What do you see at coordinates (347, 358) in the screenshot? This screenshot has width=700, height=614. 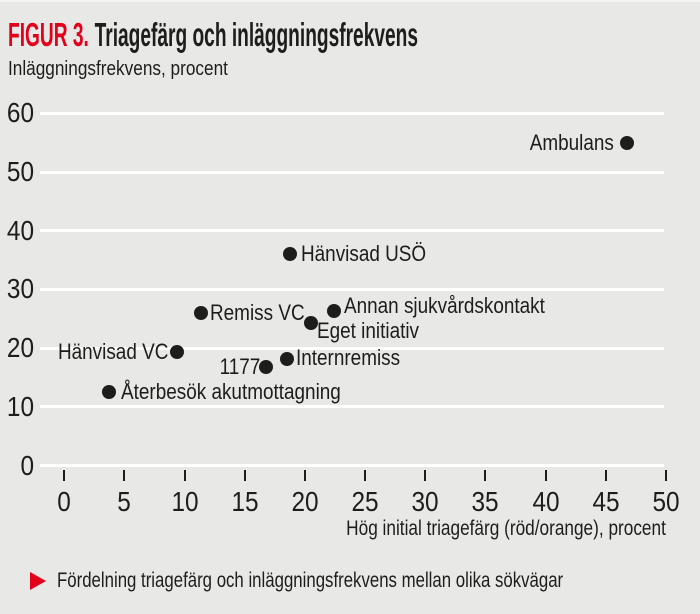 I see `data-point-label: Internremiss` at bounding box center [347, 358].